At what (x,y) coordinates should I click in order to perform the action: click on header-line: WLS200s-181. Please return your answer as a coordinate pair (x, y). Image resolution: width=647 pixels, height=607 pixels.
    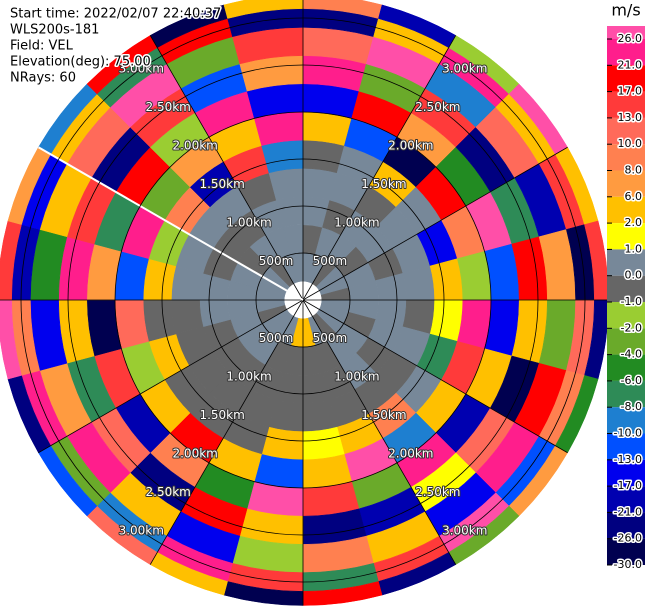
    Looking at the image, I should click on (54, 30).